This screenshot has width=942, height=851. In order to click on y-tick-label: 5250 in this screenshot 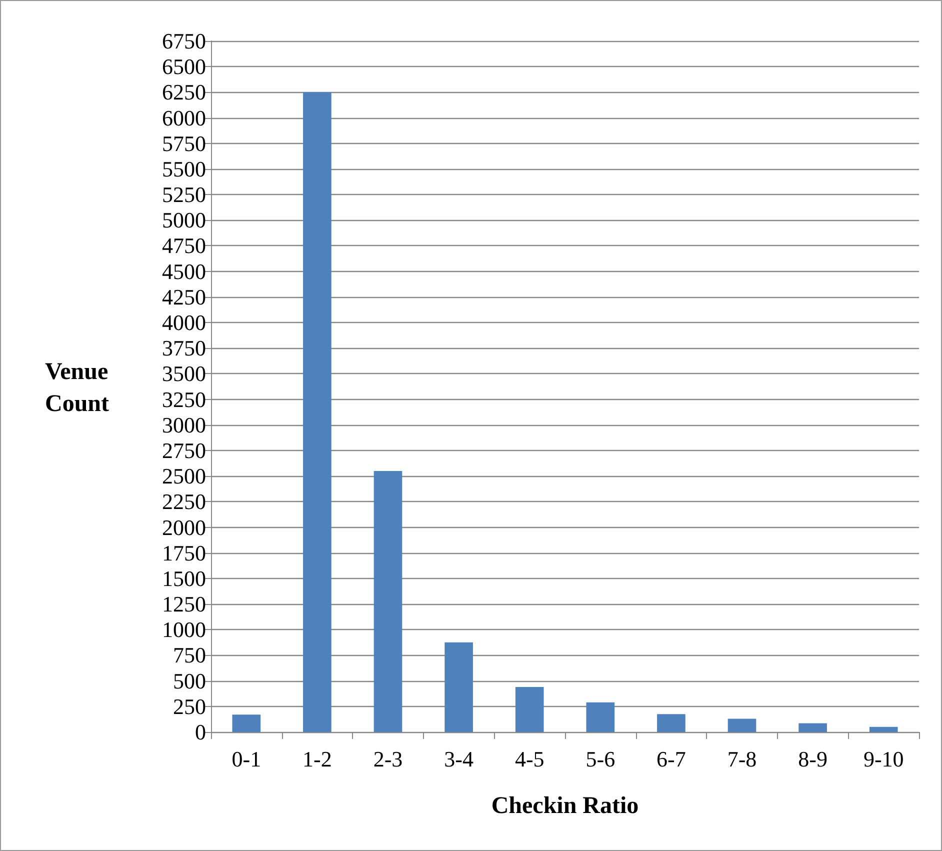, I will do `click(184, 195)`.